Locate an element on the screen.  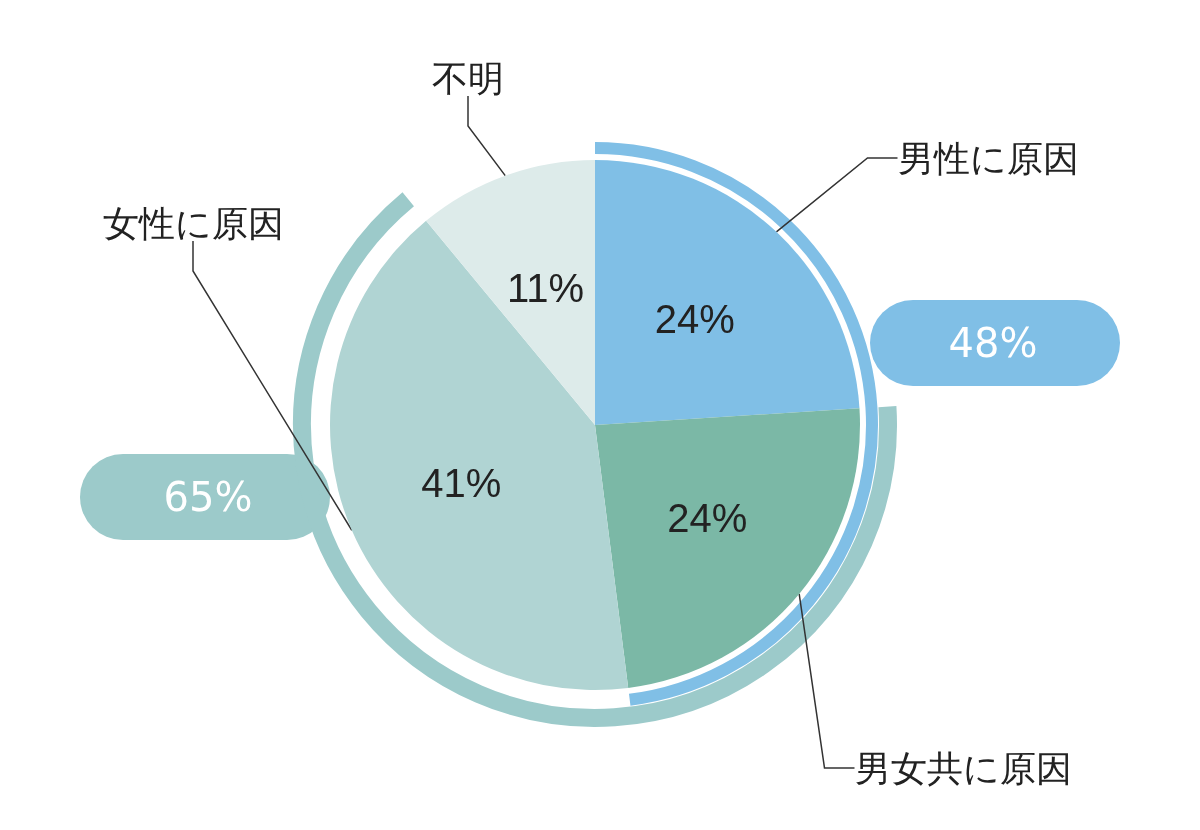
slice-label: 男女共に原因 is located at coordinates (963, 768).